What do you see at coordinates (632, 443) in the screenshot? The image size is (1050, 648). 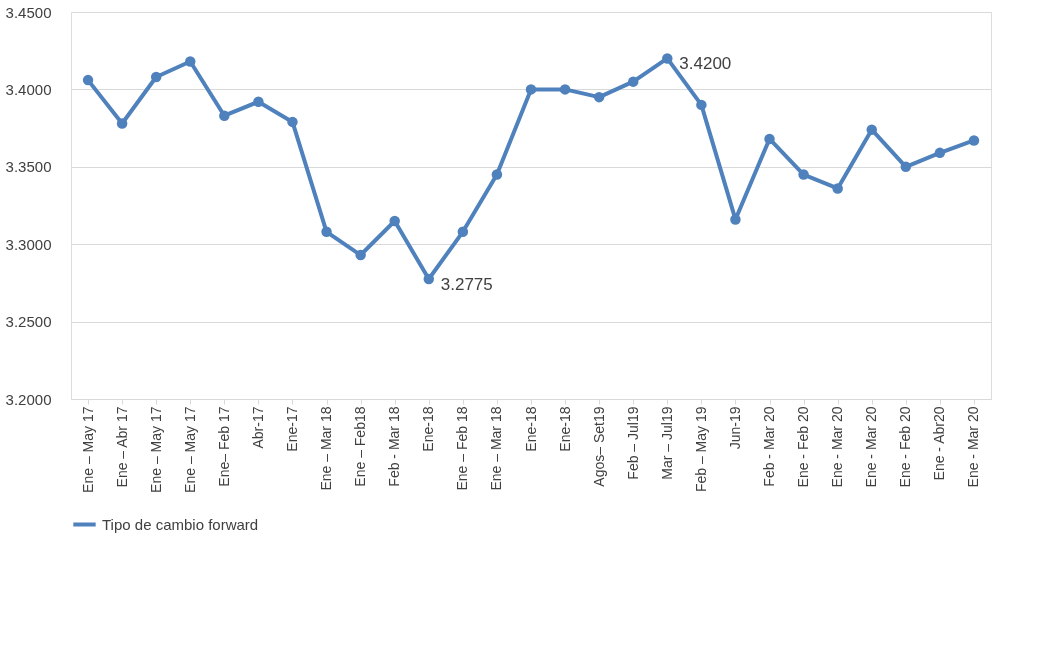 I see `x-tick-label: Feb – Jul19` at bounding box center [632, 443].